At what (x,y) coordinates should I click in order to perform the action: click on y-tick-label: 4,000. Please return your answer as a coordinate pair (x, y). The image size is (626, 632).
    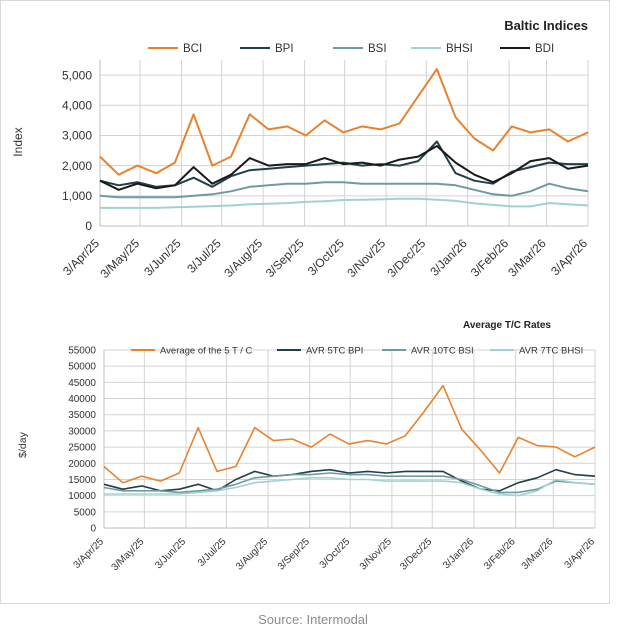
    Looking at the image, I should click on (77, 105).